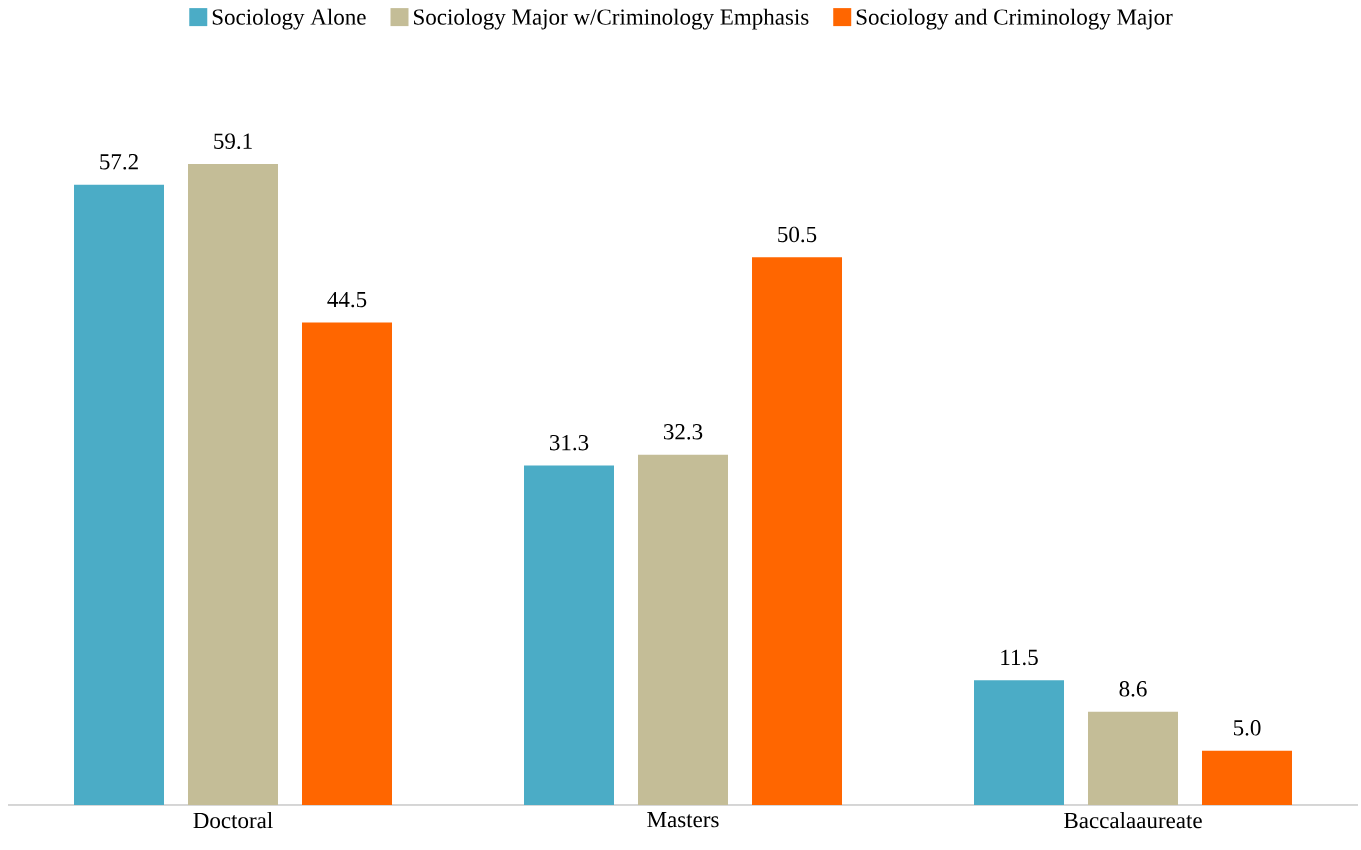 This screenshot has width=1361, height=850. What do you see at coordinates (233, 820) in the screenshot?
I see `x-tick-label: Doctoral` at bounding box center [233, 820].